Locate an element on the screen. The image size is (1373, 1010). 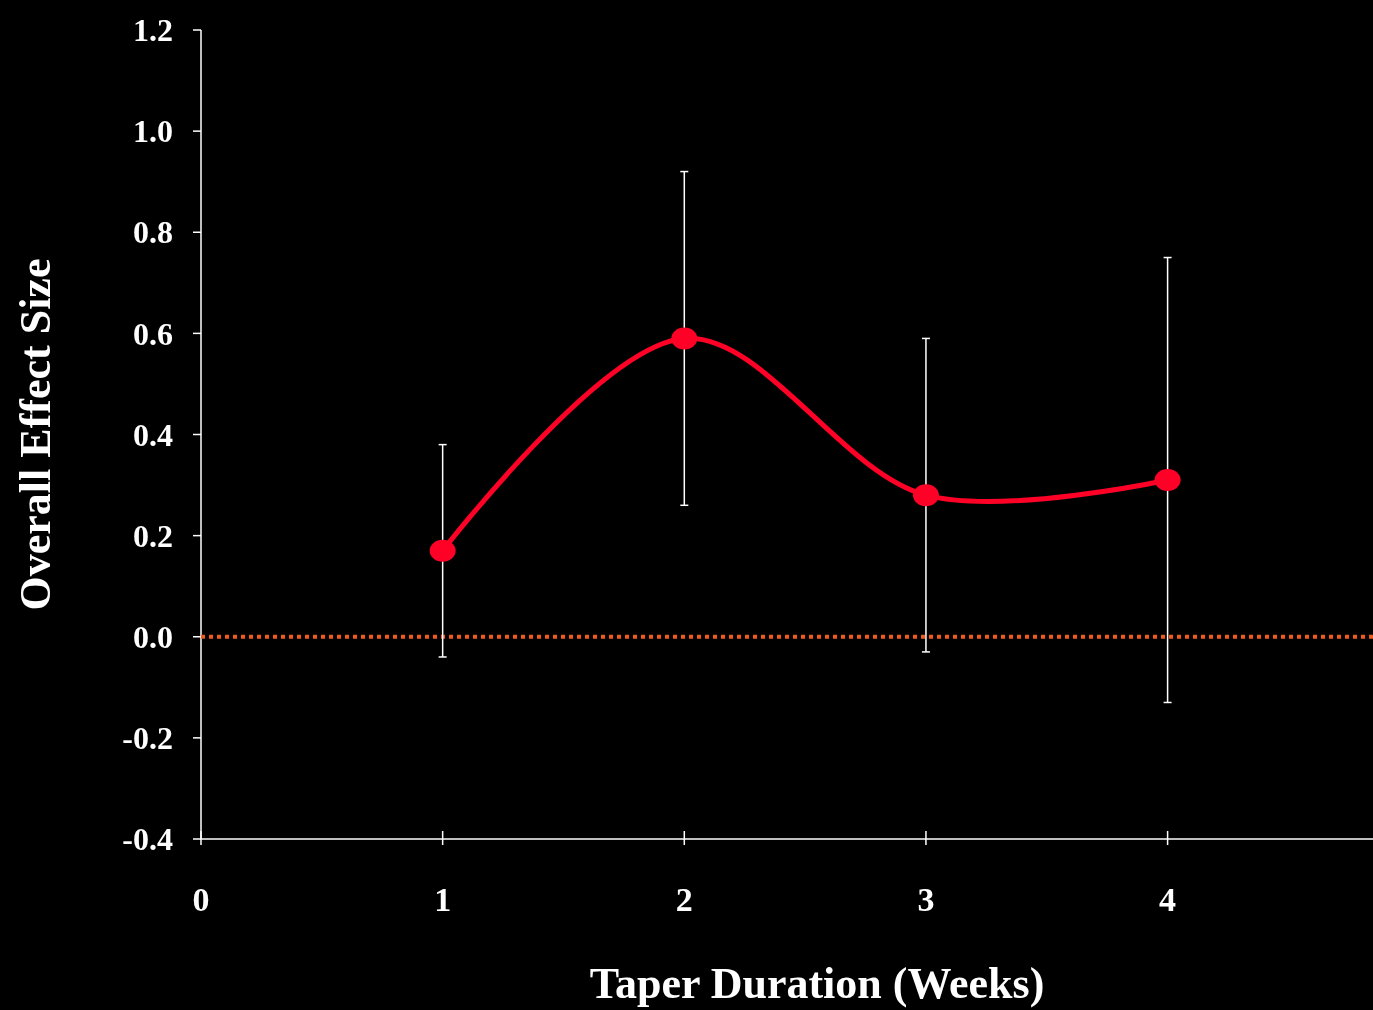
x-tick-label: 4 is located at coordinates (1168, 899).